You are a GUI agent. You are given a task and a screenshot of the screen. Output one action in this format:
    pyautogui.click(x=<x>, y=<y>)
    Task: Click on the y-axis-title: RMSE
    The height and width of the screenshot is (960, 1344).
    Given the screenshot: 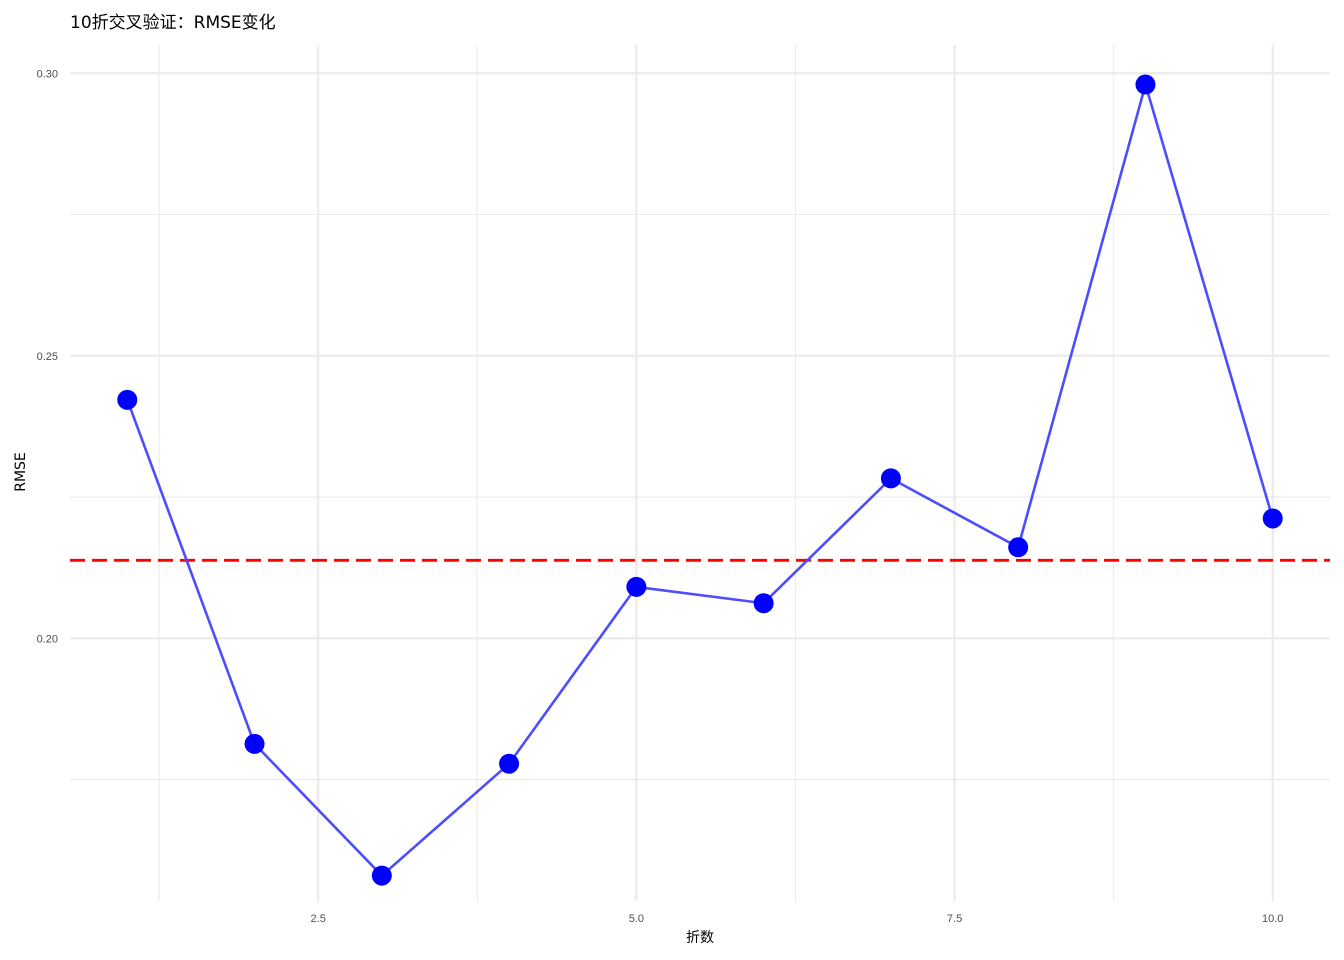 What is the action you would take?
    pyautogui.click(x=21, y=472)
    